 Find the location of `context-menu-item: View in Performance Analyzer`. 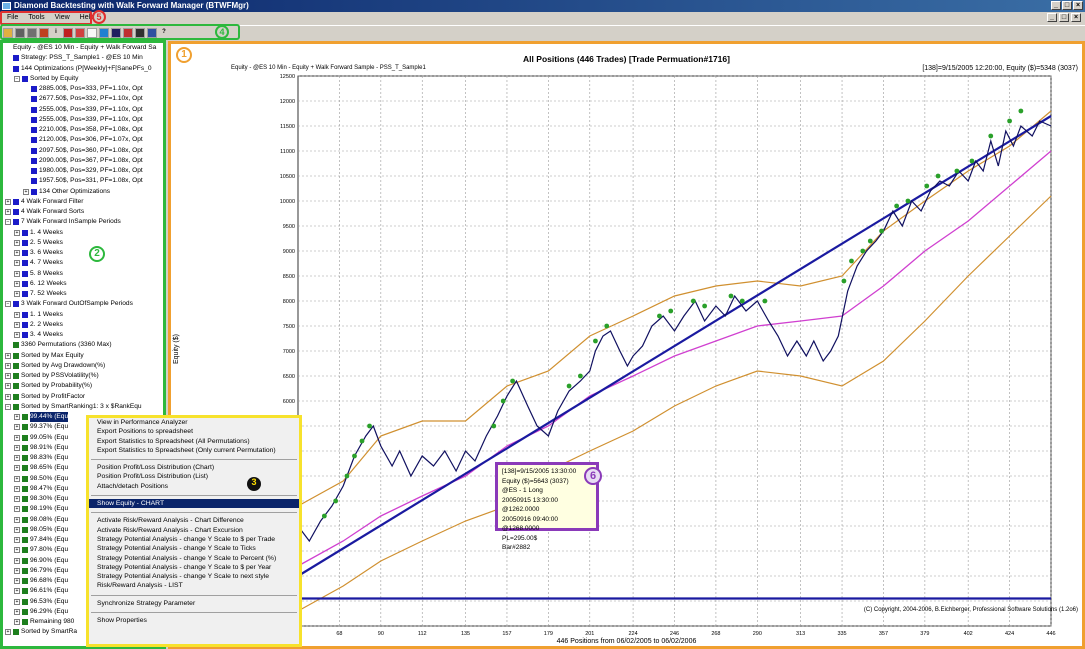

context-menu-item: View in Performance Analyzer is located at coordinates (142, 422).